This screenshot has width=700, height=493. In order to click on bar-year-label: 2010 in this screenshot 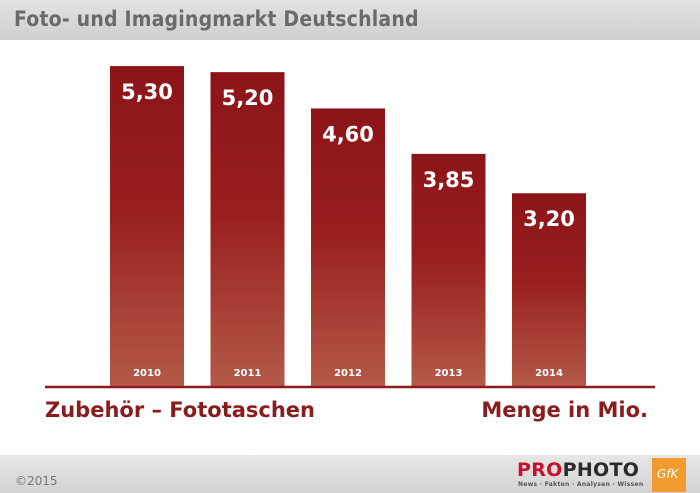, I will do `click(147, 373)`.